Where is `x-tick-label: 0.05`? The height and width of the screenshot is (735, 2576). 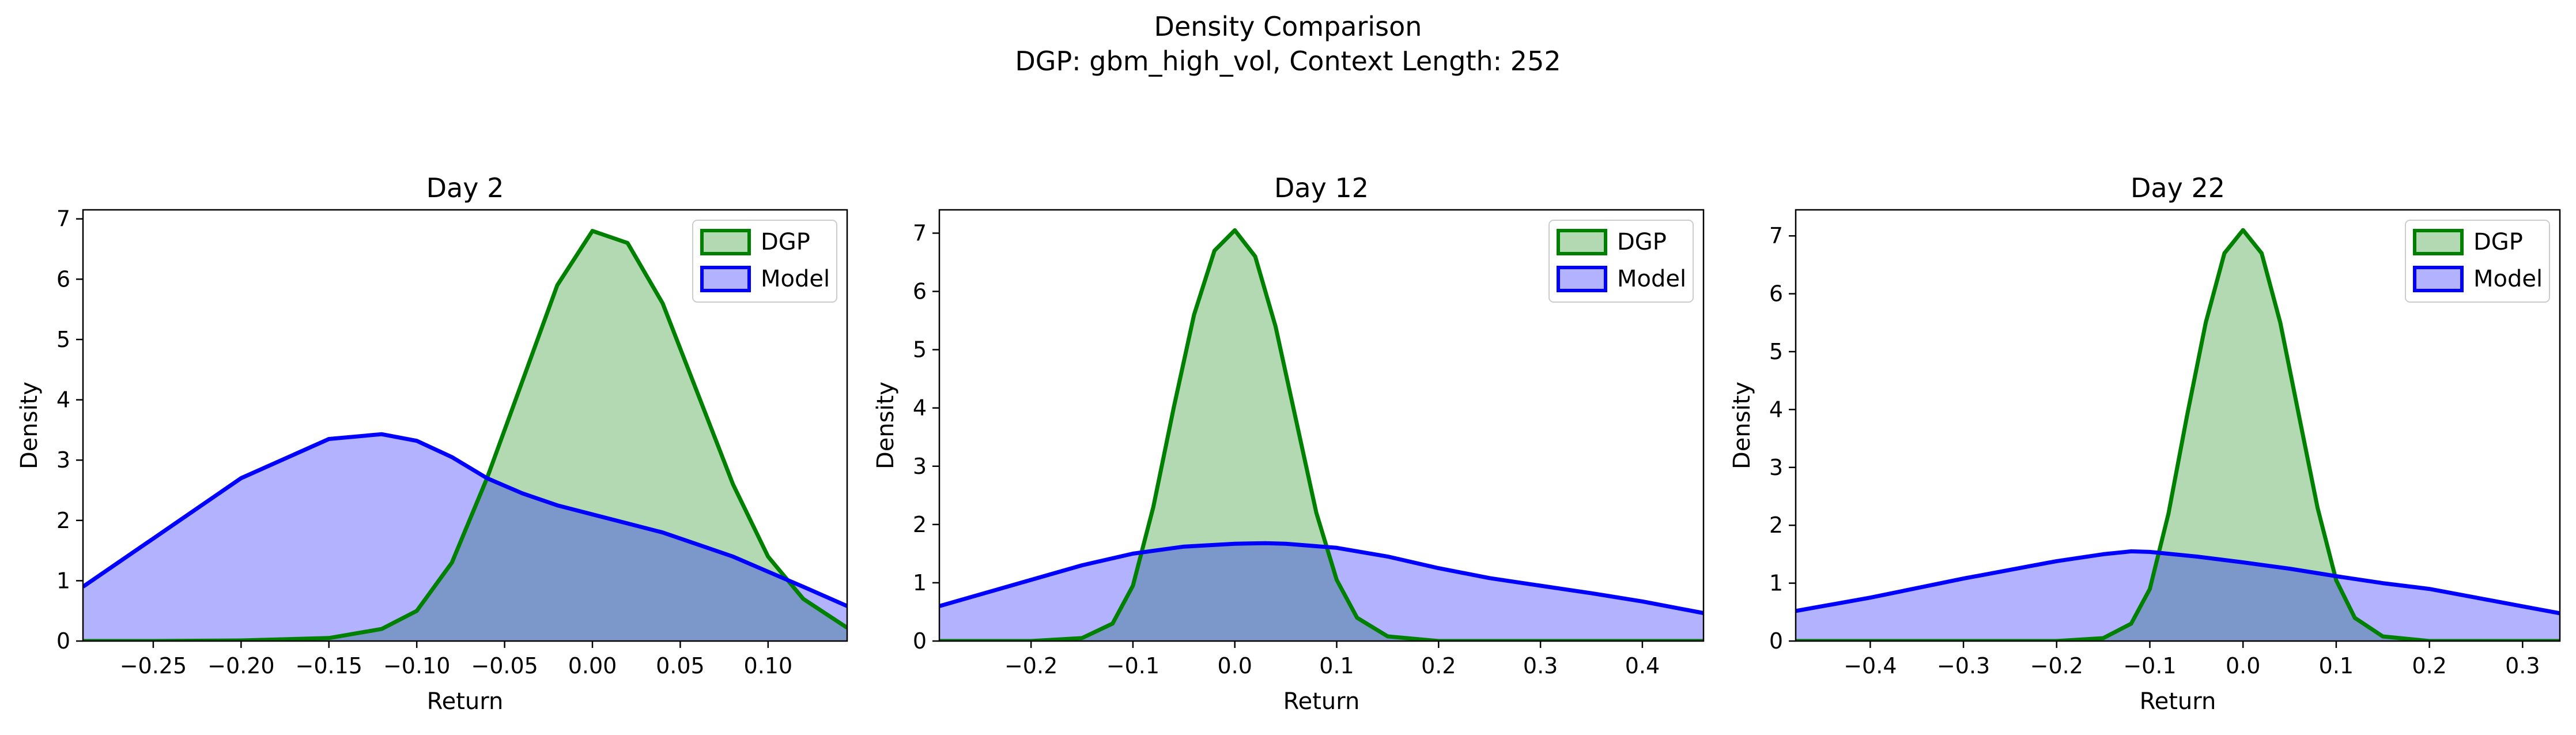
x-tick-label: 0.05 is located at coordinates (680, 666).